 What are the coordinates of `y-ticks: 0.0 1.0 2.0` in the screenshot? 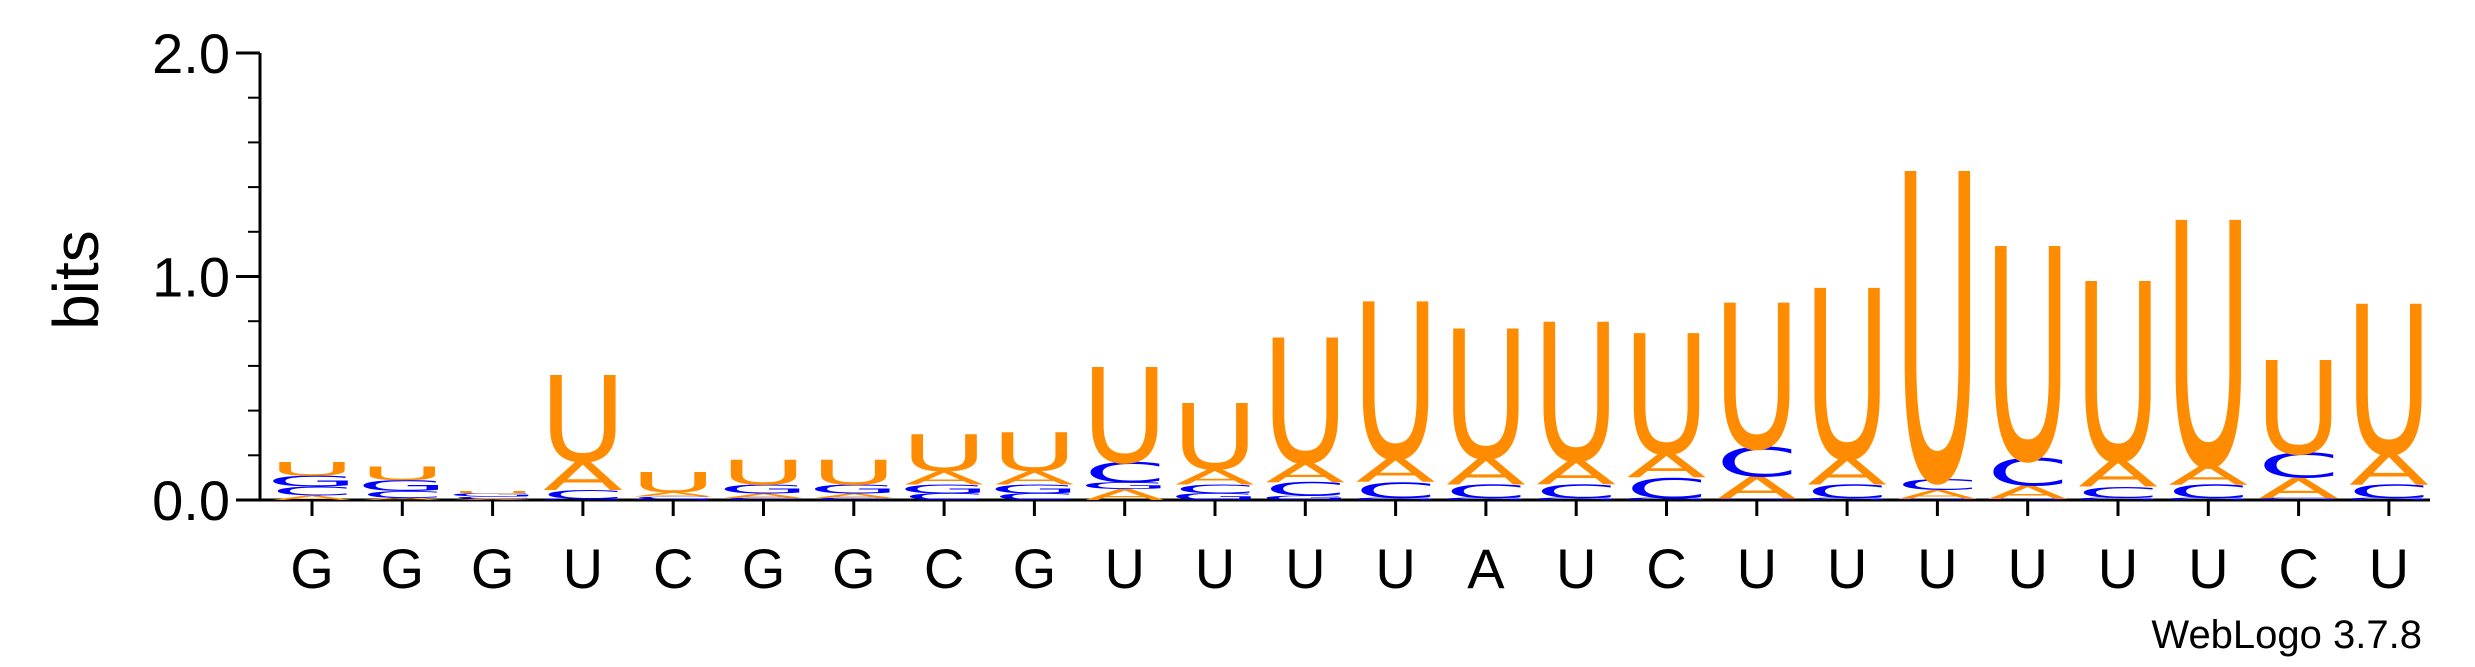 It's located at (206, 277).